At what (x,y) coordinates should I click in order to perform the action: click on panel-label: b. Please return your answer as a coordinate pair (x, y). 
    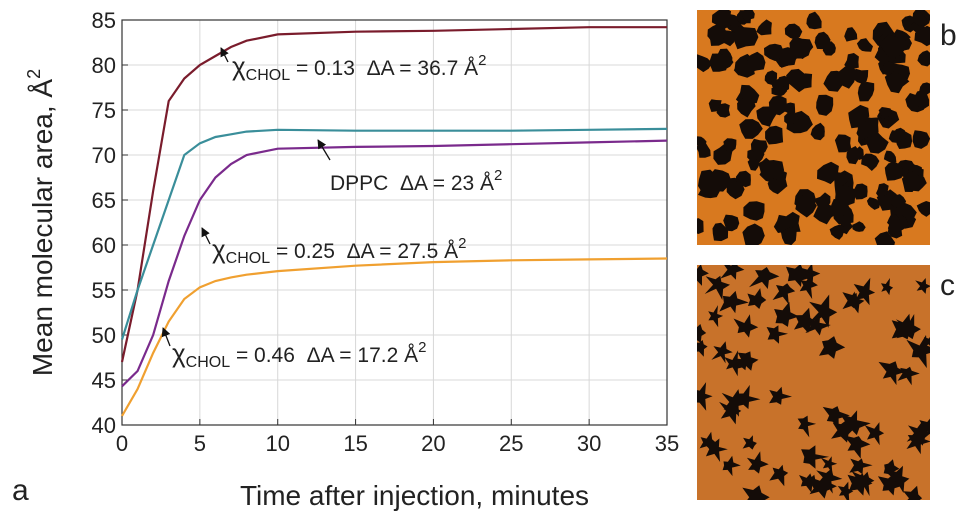
    Looking at the image, I should click on (948, 35).